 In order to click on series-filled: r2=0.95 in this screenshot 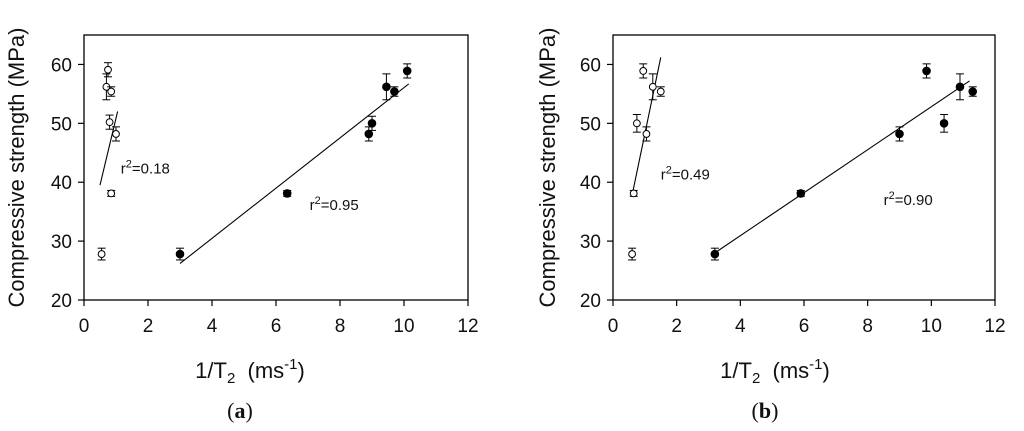, I will do `click(293, 163)`.